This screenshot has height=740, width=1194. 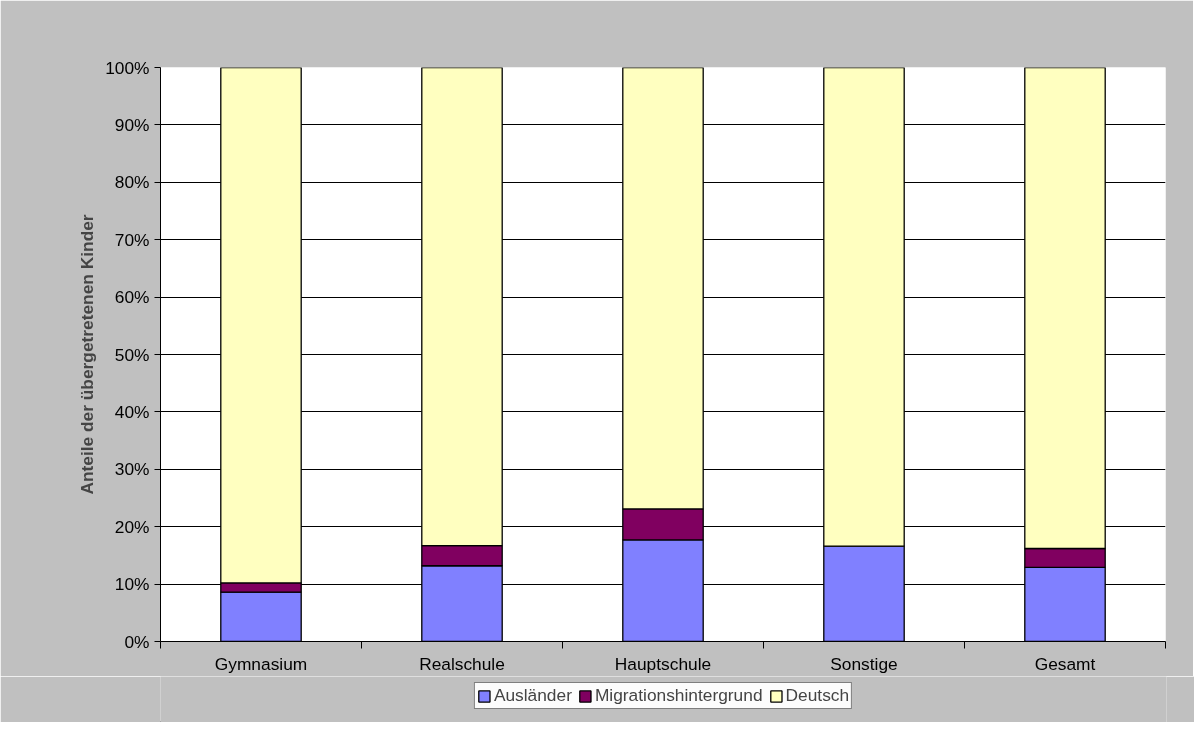 What do you see at coordinates (132, 469) in the screenshot?
I see `y-tick-label: 30%` at bounding box center [132, 469].